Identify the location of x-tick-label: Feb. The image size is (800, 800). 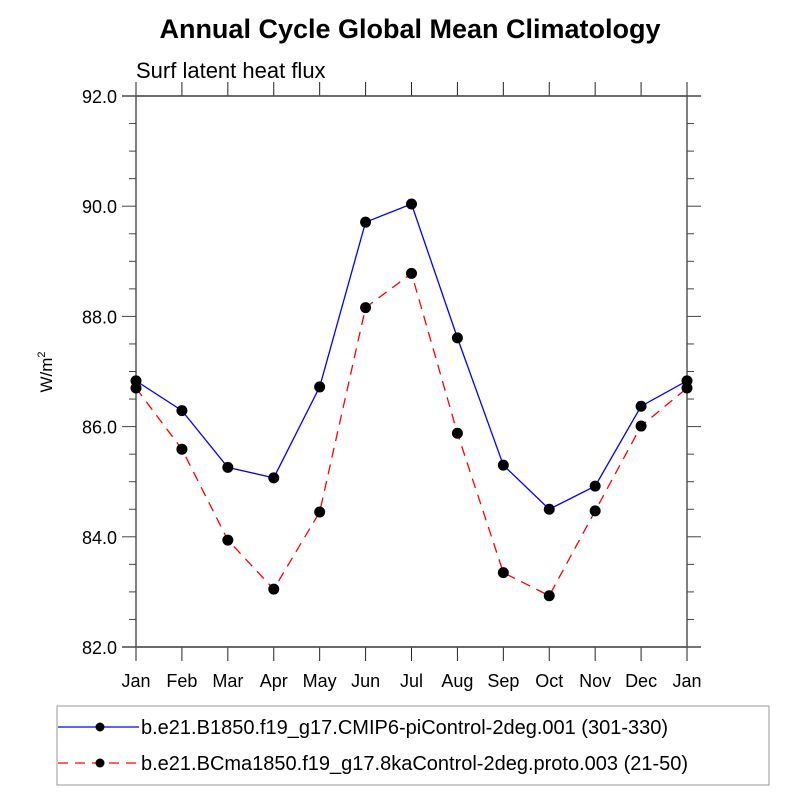
(181, 681).